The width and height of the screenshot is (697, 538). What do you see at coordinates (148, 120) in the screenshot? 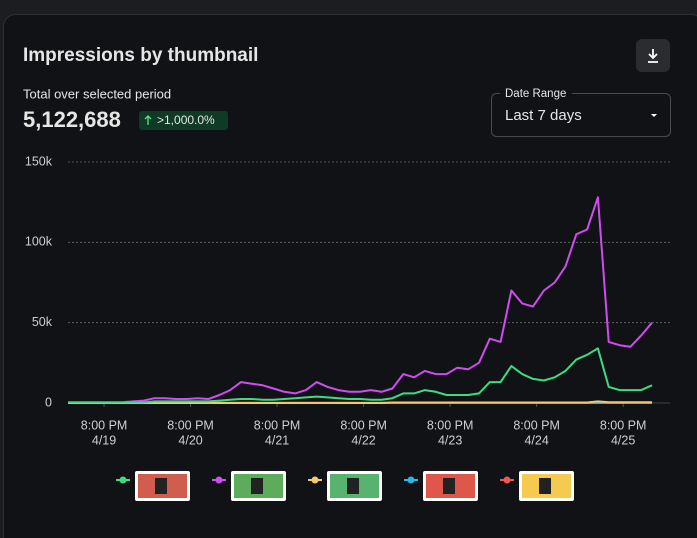
I see `up-arrow` at bounding box center [148, 120].